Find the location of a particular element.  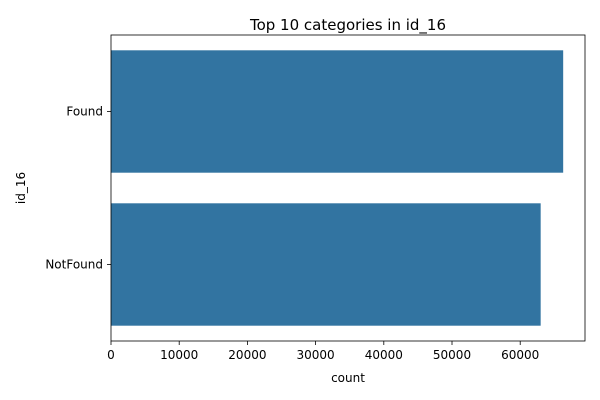

x-tick-label: 0 is located at coordinates (111, 355).